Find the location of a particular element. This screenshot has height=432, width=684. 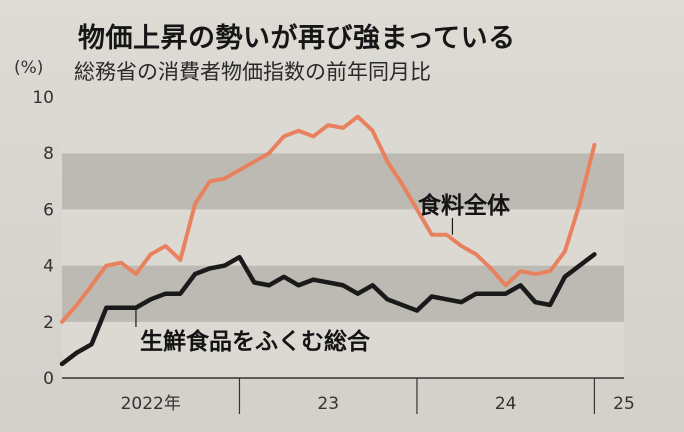

y-axis-ticks: 0 2 4 6 8 10 is located at coordinates (43, 238).